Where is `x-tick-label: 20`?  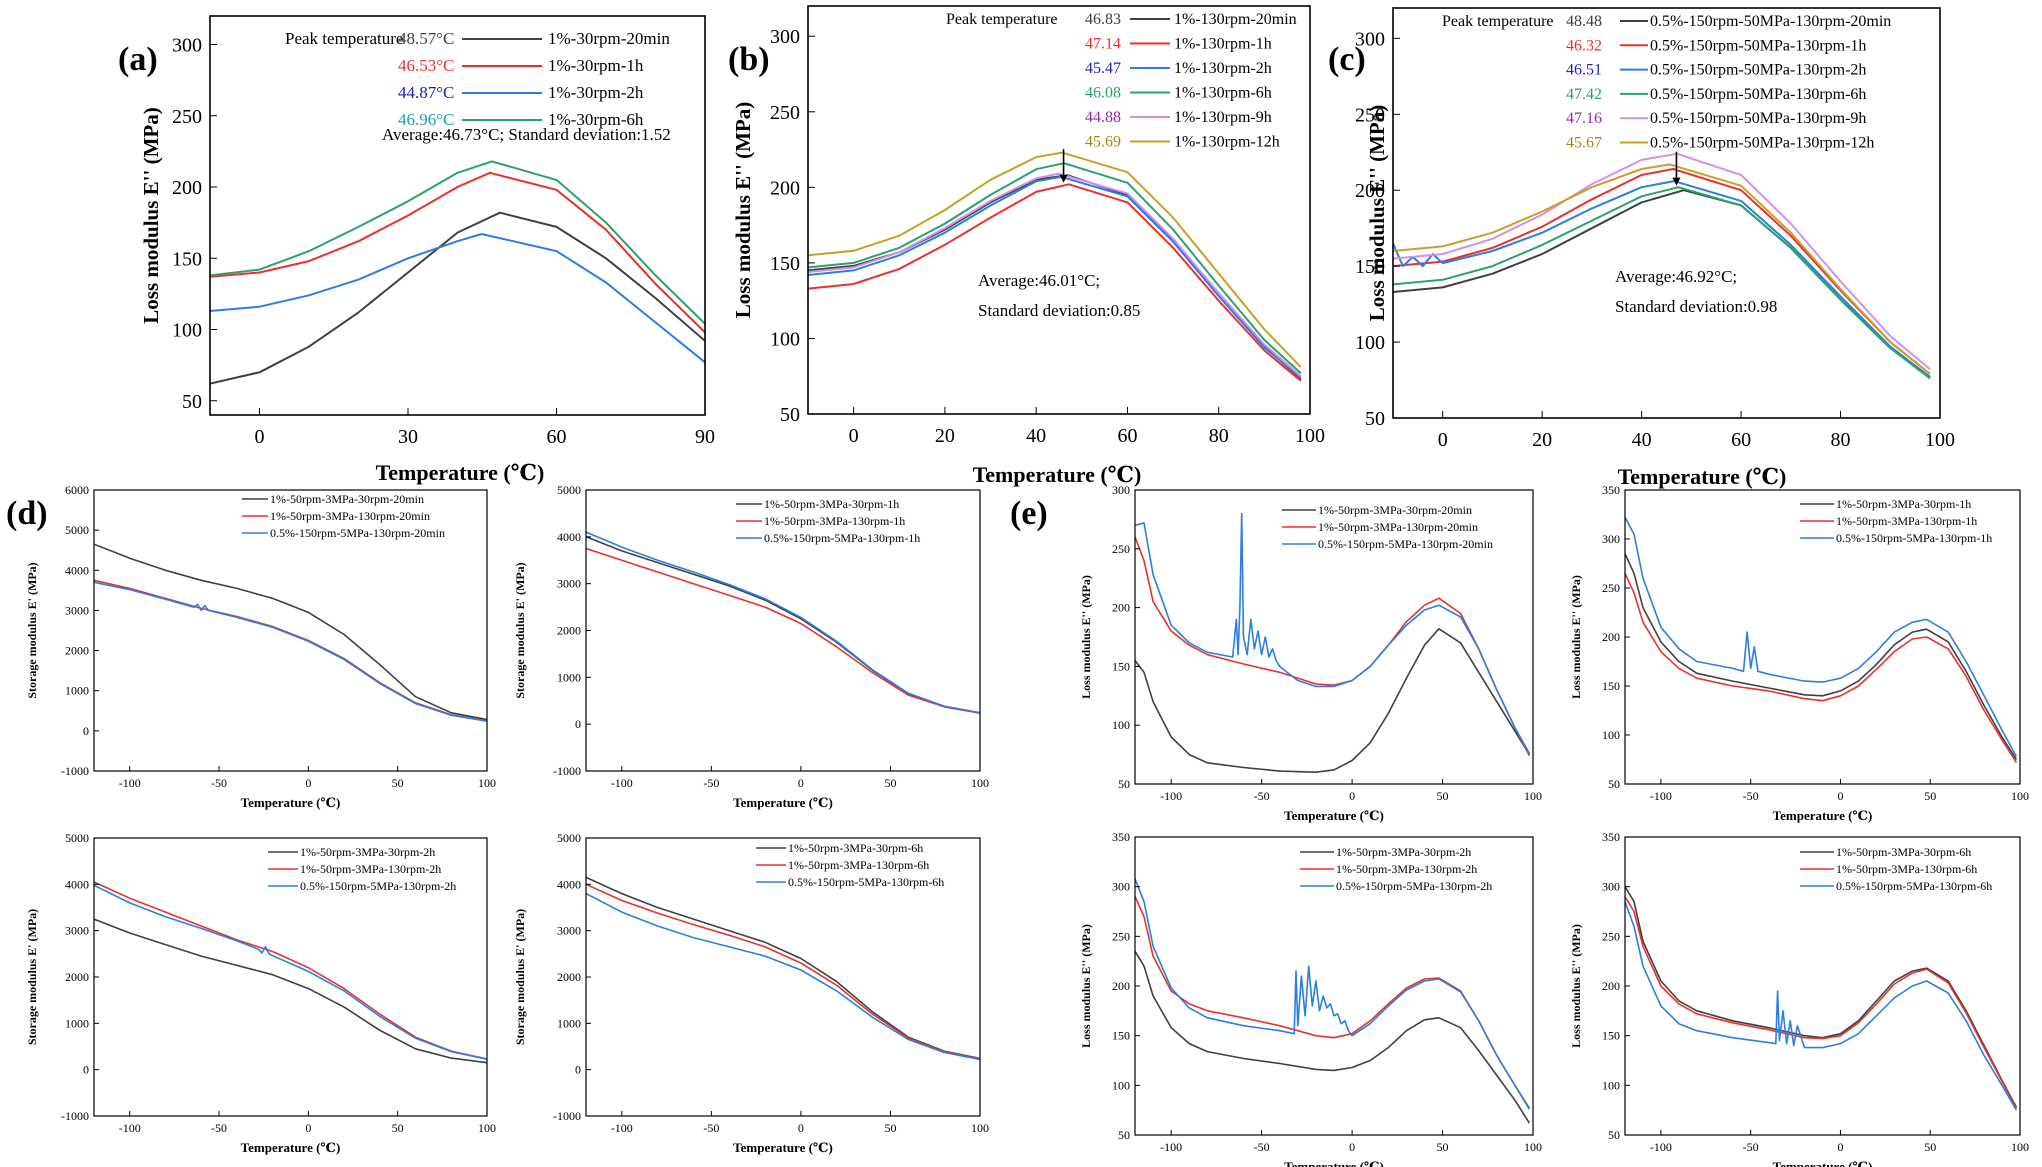 x-tick-label: 20 is located at coordinates (1542, 440).